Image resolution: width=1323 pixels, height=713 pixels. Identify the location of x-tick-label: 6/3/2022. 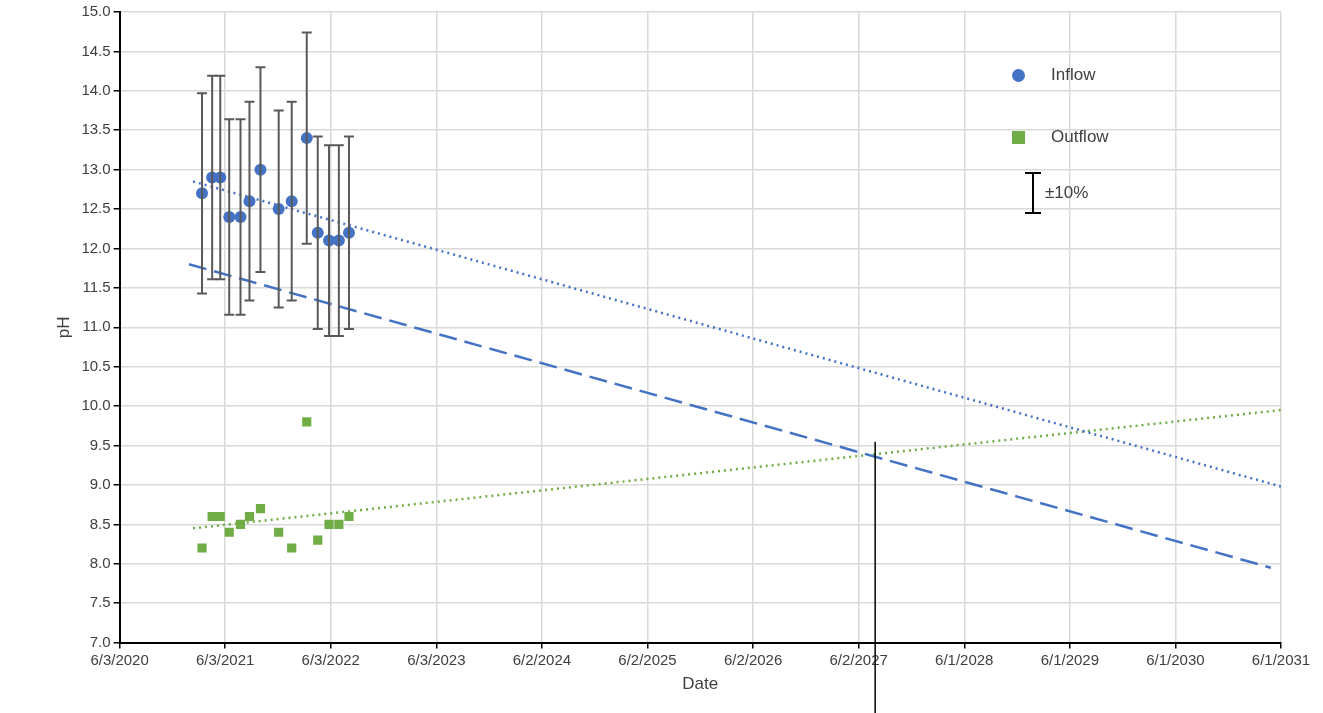
(330, 659).